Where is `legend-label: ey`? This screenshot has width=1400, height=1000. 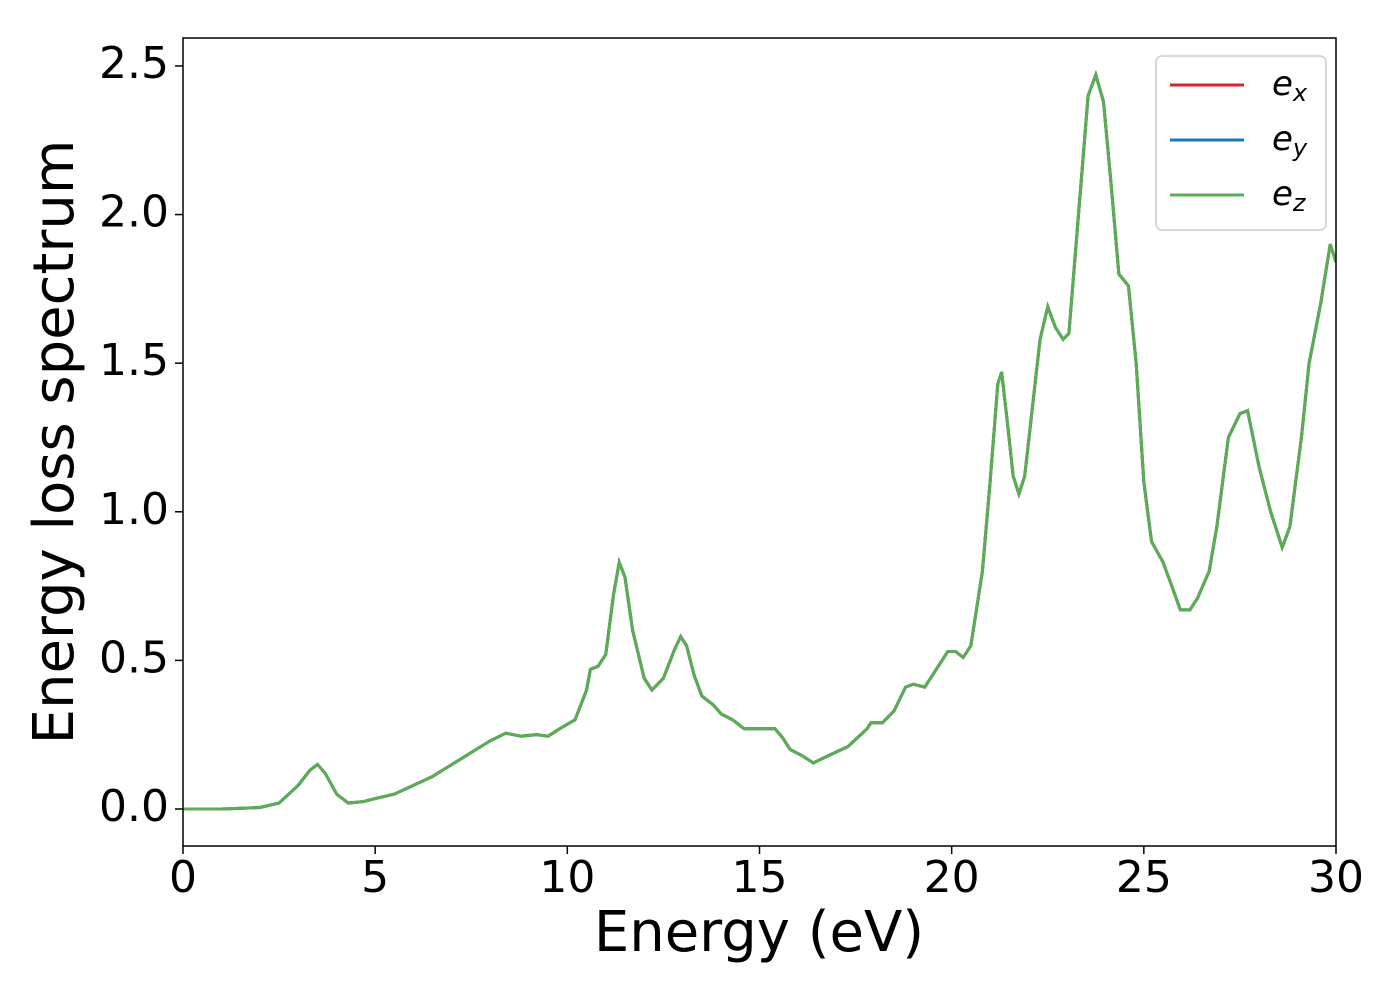 legend-label: ey is located at coordinates (1290, 141).